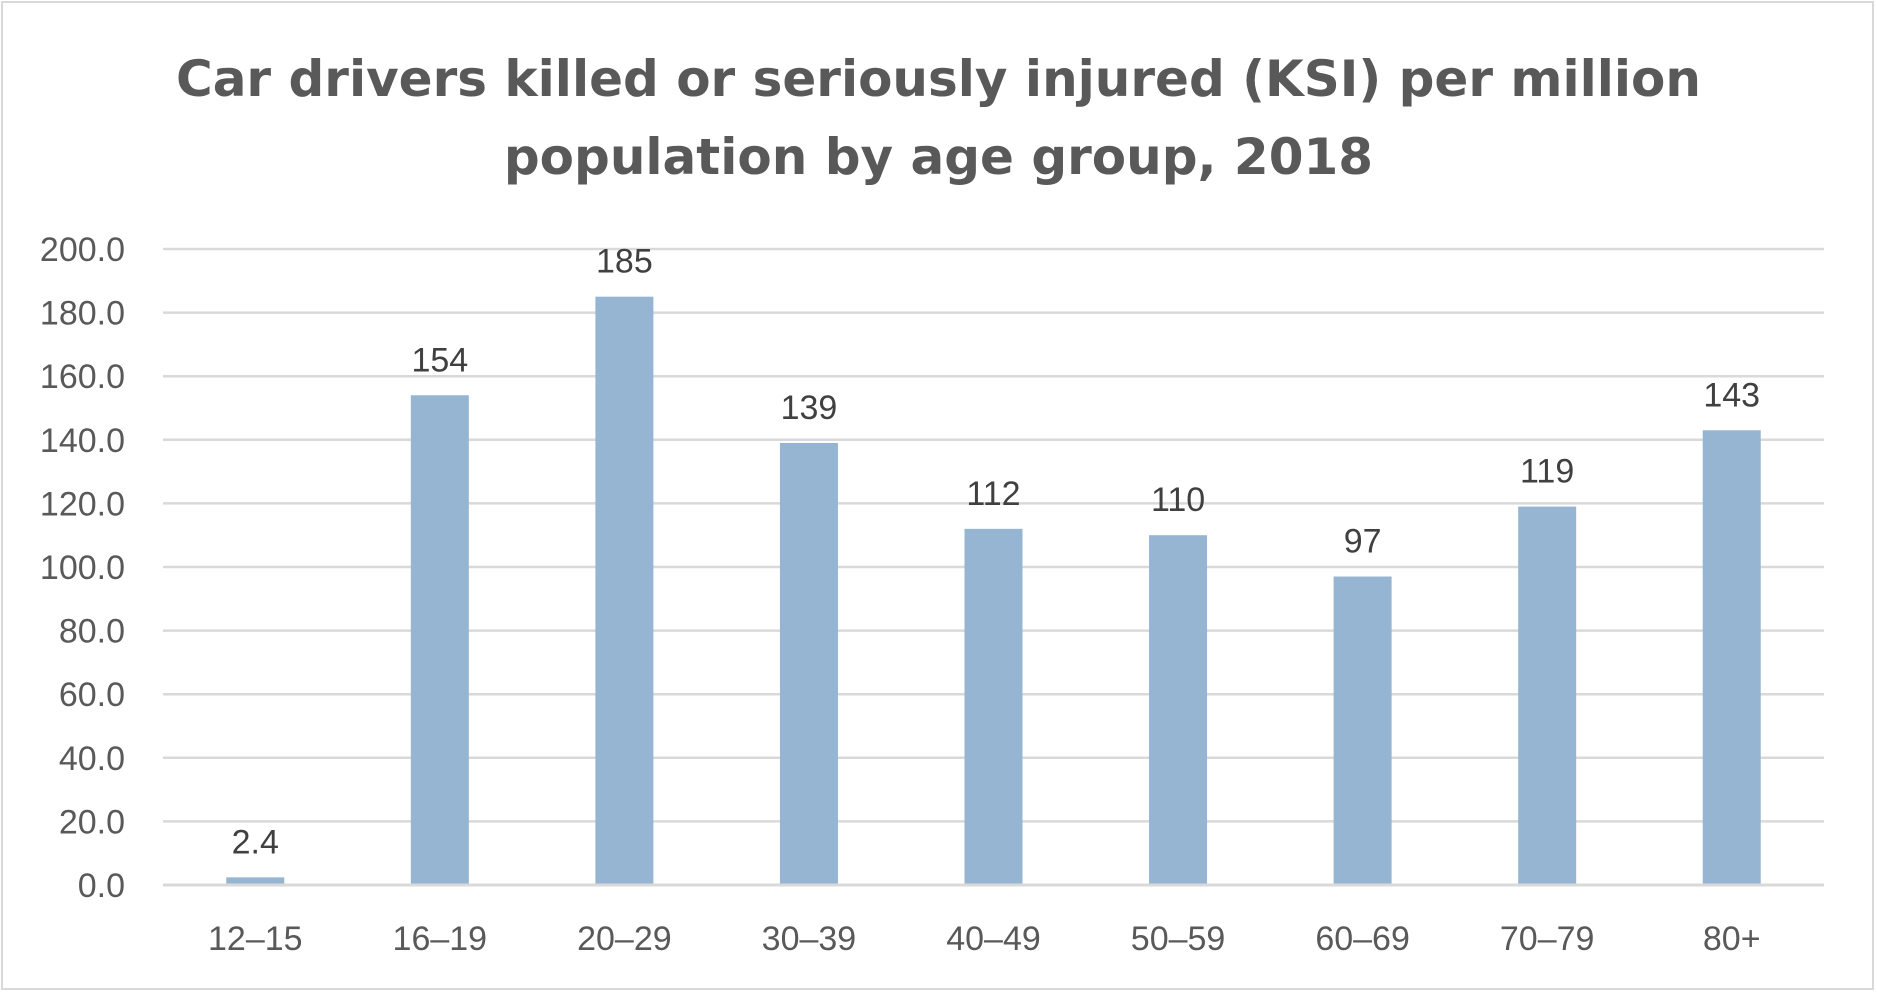 The image size is (1877, 993). I want to click on data-label: 110, so click(1178, 500).